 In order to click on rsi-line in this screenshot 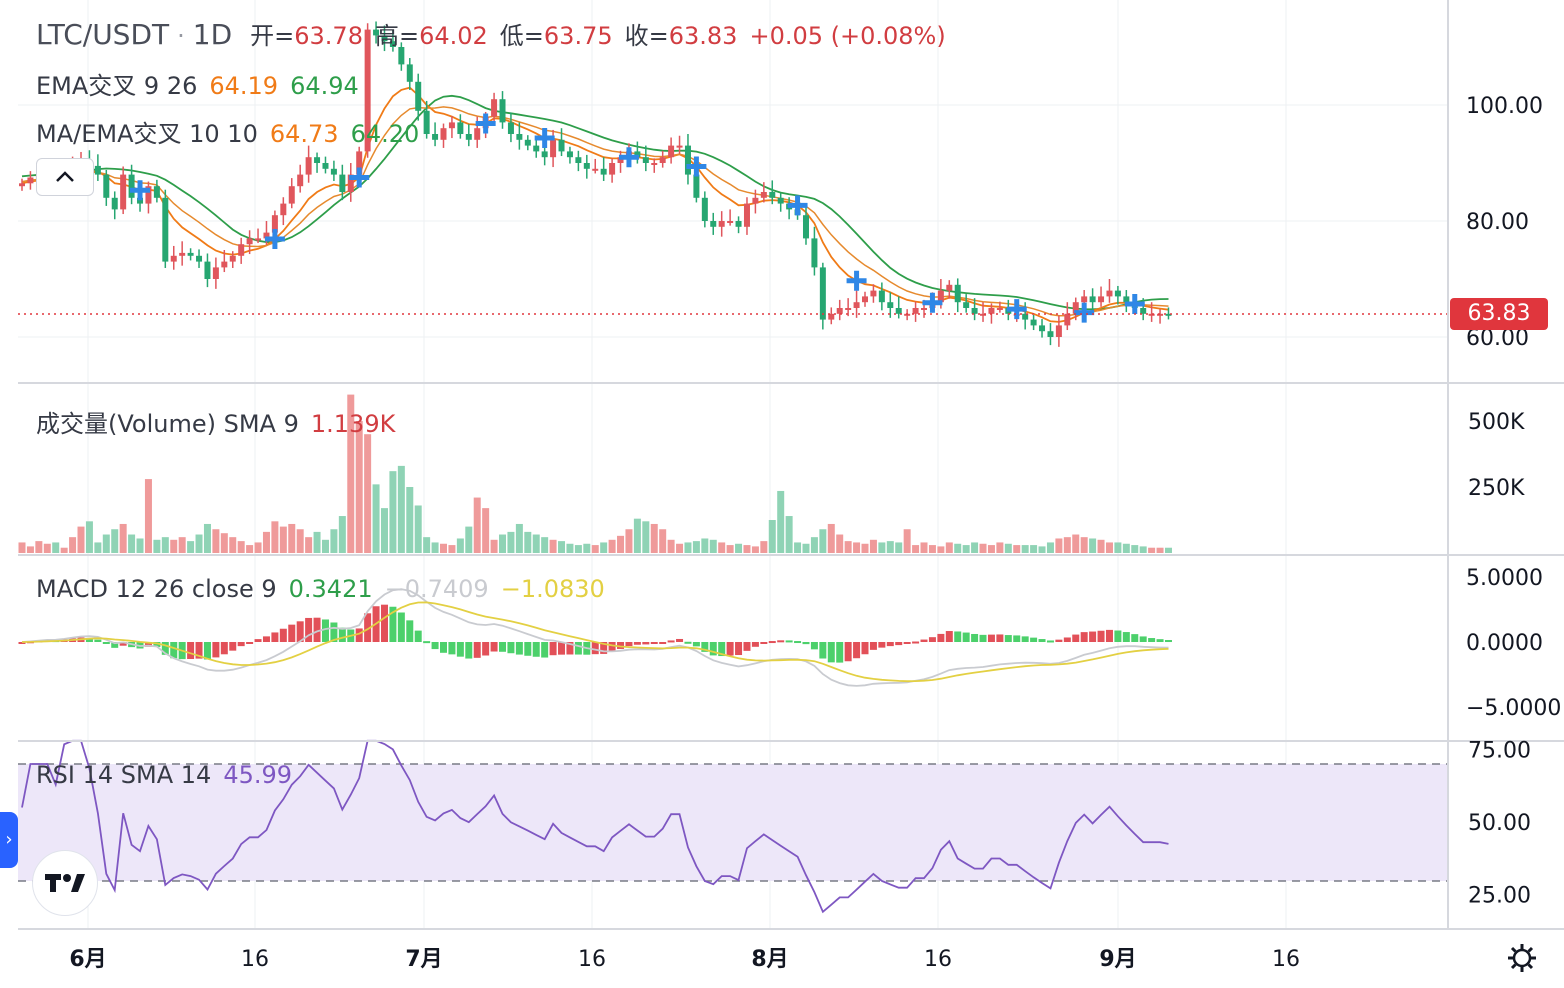, I will do `click(595, 826)`.